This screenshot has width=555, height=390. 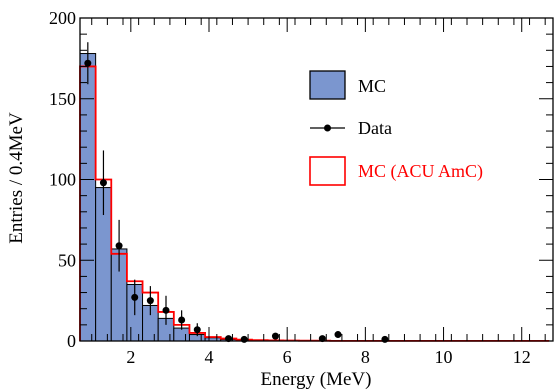 What do you see at coordinates (130, 357) in the screenshot?
I see `x-tick-label: 2` at bounding box center [130, 357].